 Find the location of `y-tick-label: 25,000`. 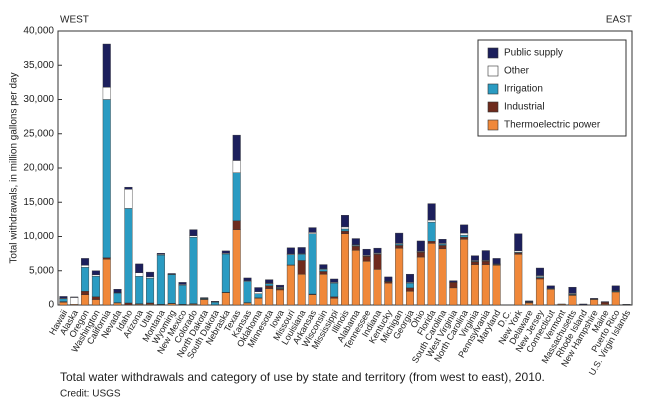

y-tick-label: 25,000 is located at coordinates (38, 133).